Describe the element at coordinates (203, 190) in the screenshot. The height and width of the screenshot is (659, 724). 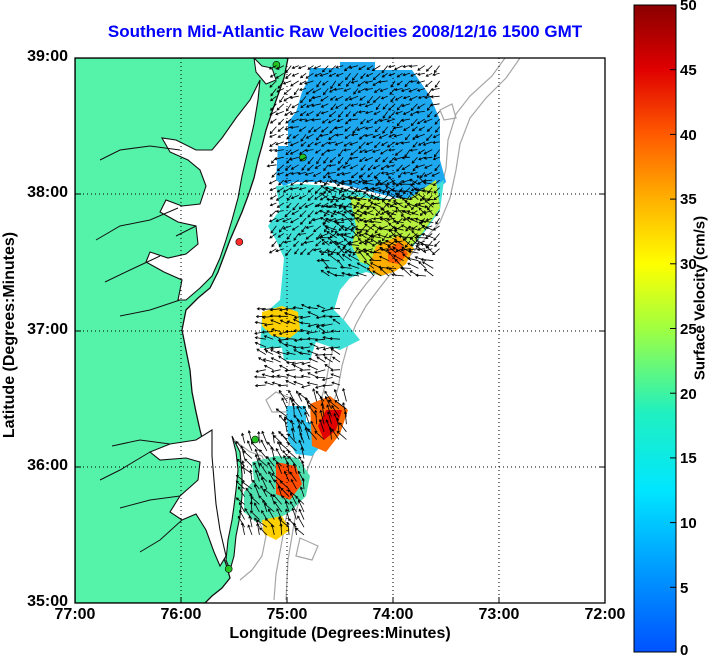
I see `chesapeake-bay` at that location.